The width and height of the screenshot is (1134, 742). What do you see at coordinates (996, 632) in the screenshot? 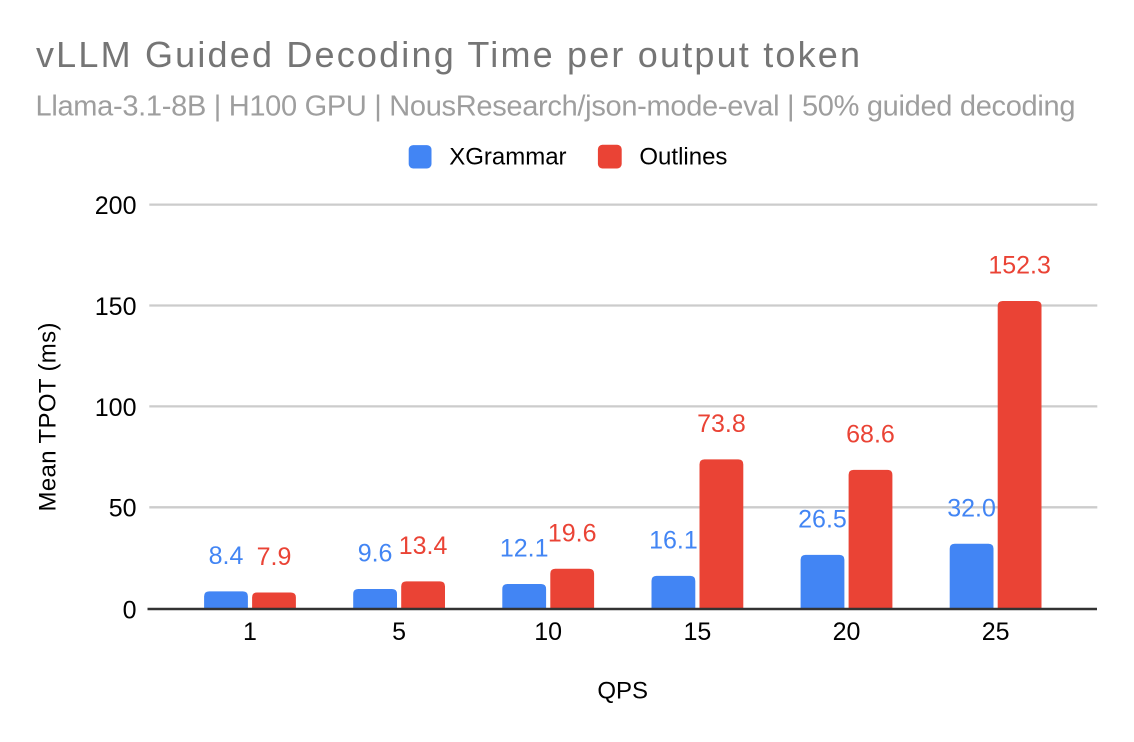
I see `svg-text: 25` at bounding box center [996, 632].